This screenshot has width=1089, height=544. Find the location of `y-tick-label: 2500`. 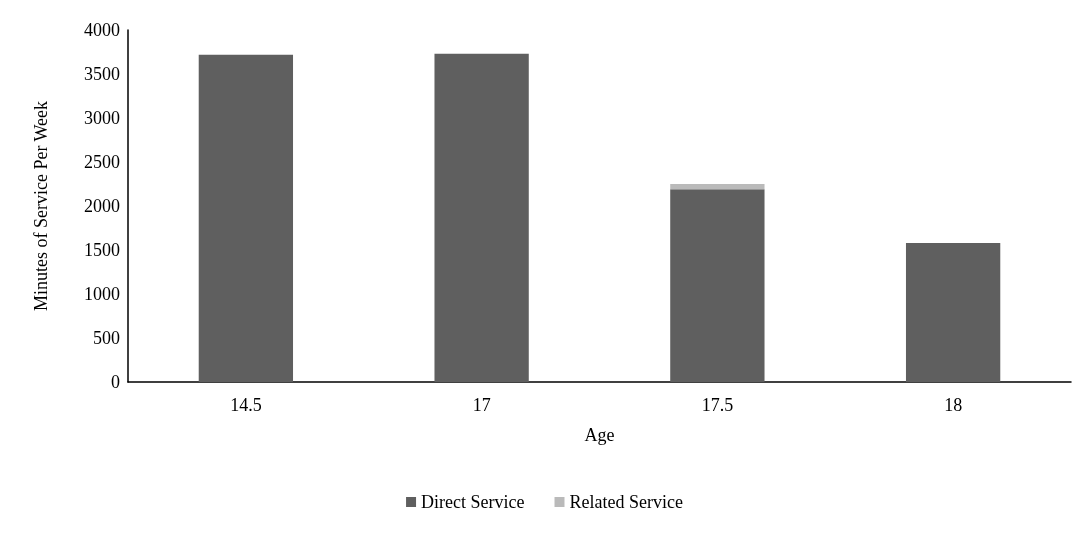

y-tick-label: 2500 is located at coordinates (102, 162).